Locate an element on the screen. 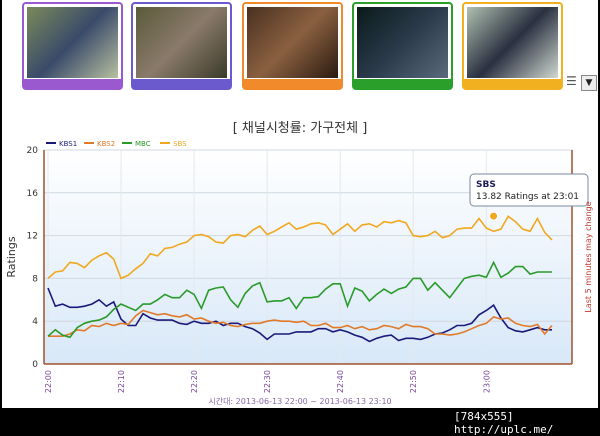  x-axis-label: 시간대: 2013-06-13 22:00 ~ 2013-06-13 23:10 is located at coordinates (299, 401).